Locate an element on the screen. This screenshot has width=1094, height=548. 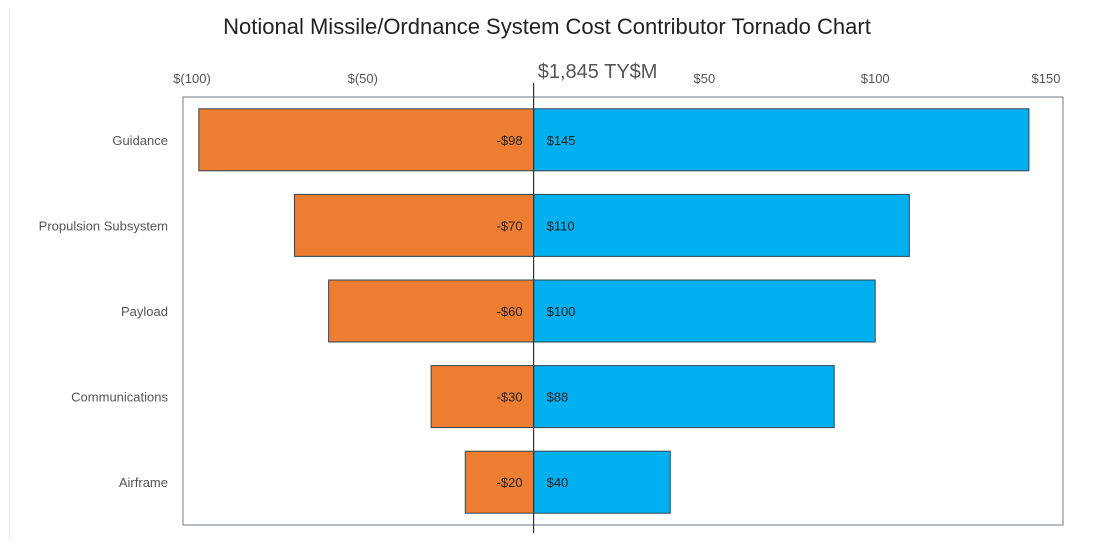
x-tick-label: $(50) is located at coordinates (363, 78).